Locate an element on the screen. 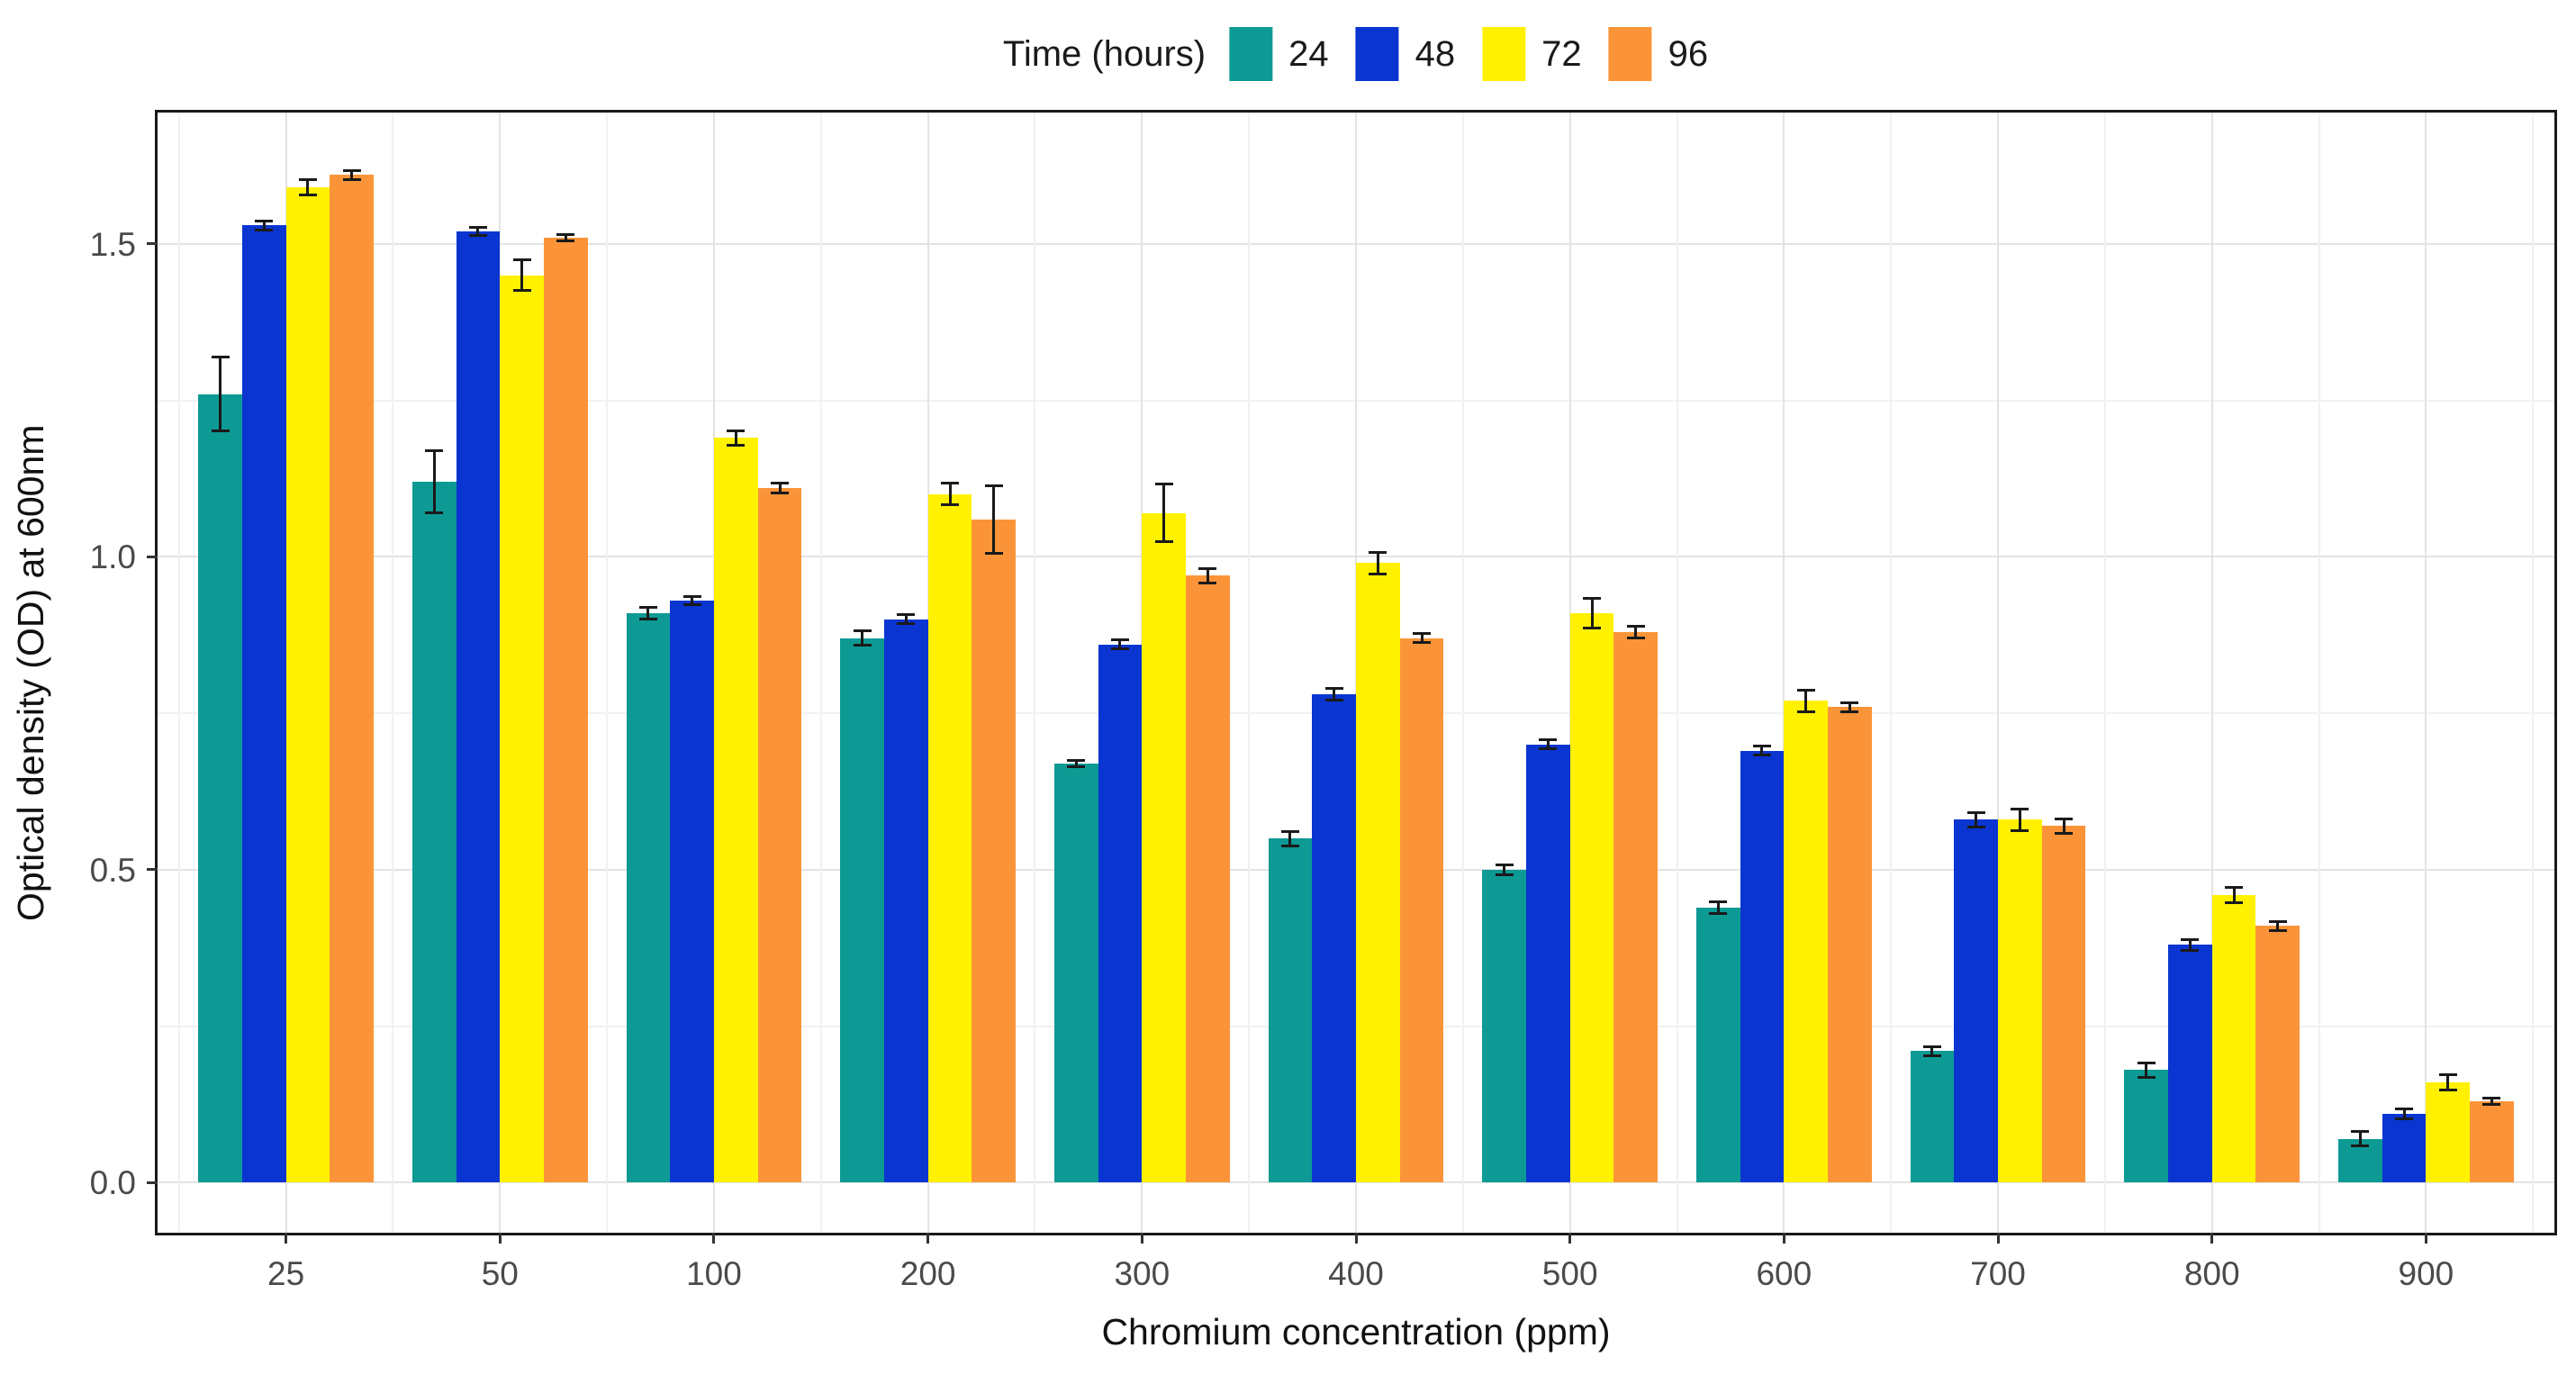 This screenshot has height=1375, width=2576. legend-swatch-72h is located at coordinates (1504, 54).